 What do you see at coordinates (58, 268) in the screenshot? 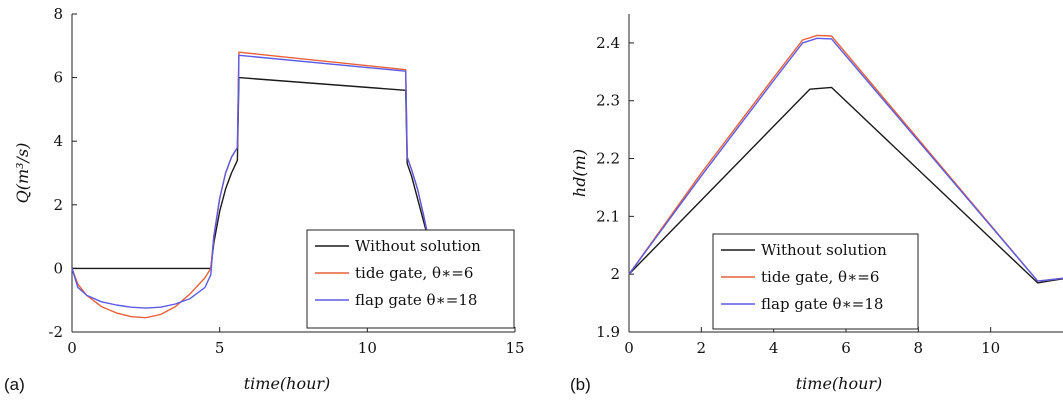
I see `y-tick-label: 0` at bounding box center [58, 268].